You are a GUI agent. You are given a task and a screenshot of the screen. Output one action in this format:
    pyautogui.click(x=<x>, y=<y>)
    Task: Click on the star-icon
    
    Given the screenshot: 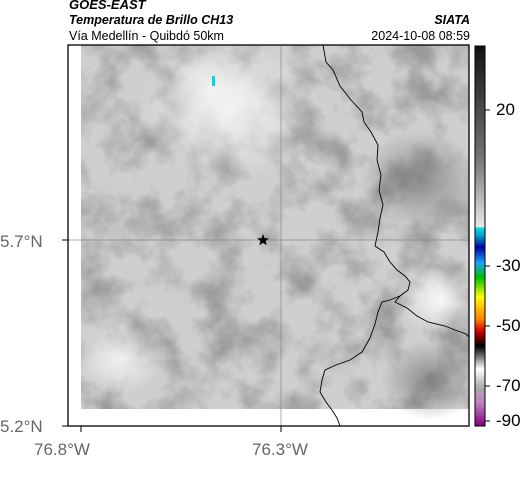 What is the action you would take?
    pyautogui.click(x=263, y=240)
    